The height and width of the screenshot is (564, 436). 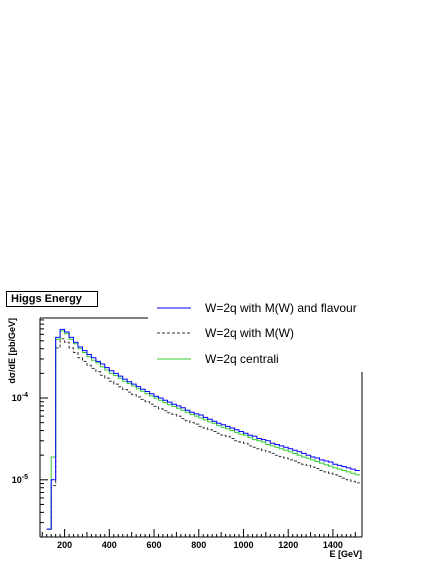 I want to click on x-tick-label: 200, so click(x=64, y=545).